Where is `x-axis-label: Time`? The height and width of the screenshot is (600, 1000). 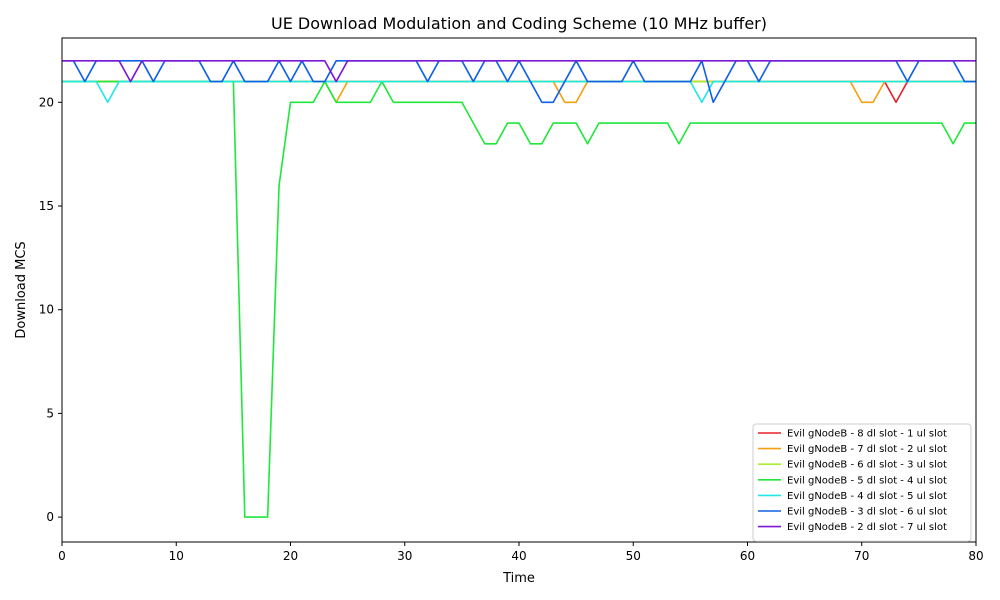
x-axis-label: Time is located at coordinates (518, 578).